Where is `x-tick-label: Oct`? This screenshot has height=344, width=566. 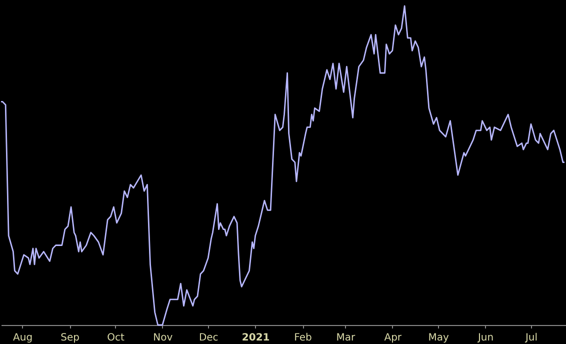
x-tick-label: Oct is located at coordinates (115, 338).